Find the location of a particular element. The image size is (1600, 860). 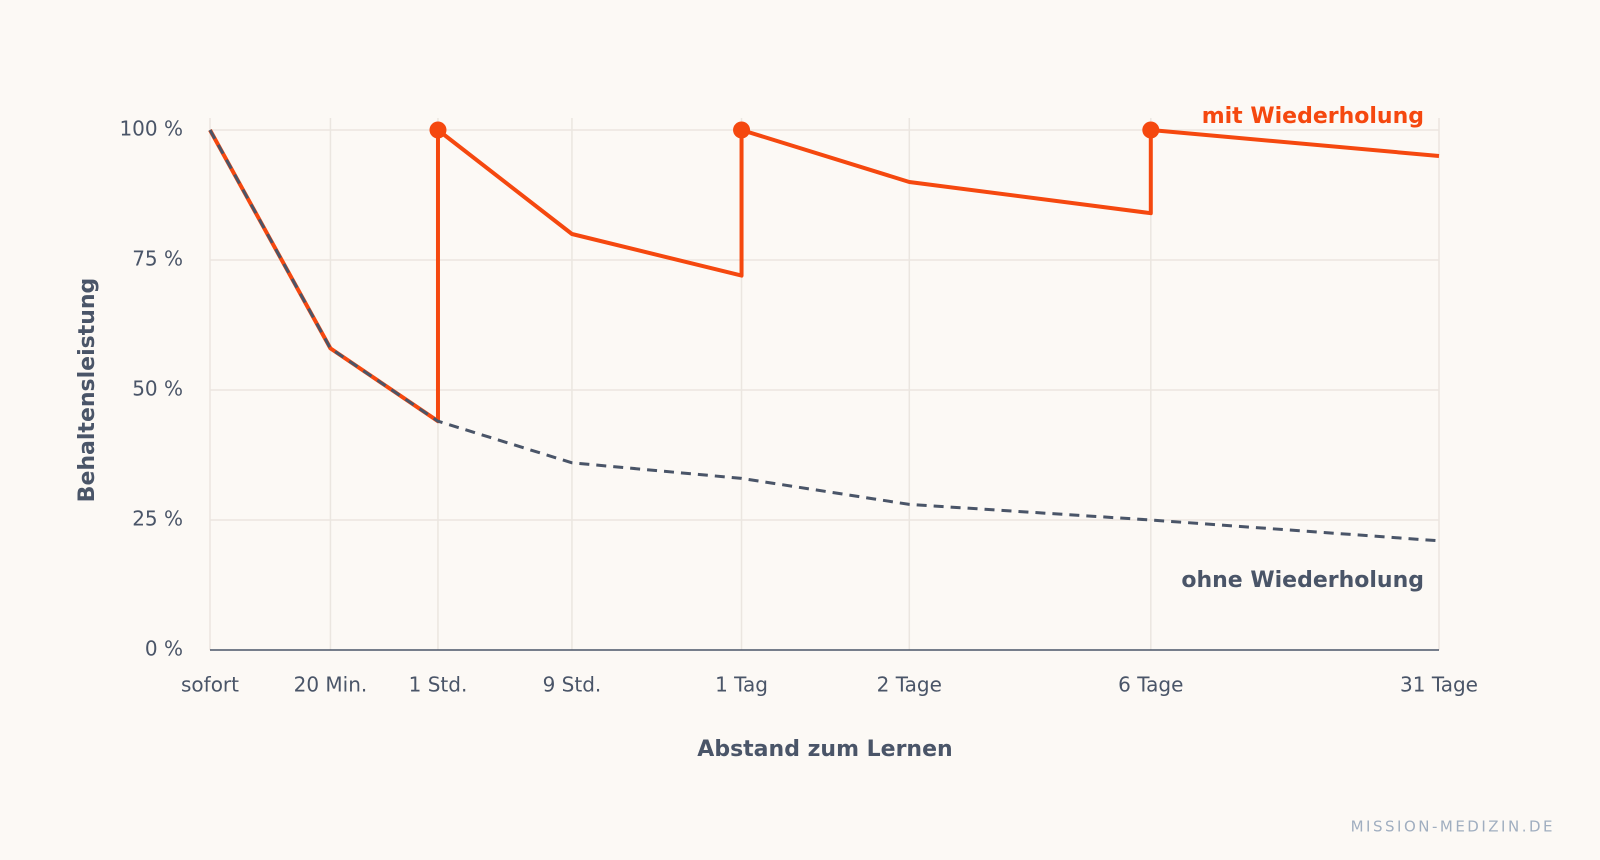

legend-label: ohne Wiederholung is located at coordinates (1302, 580).